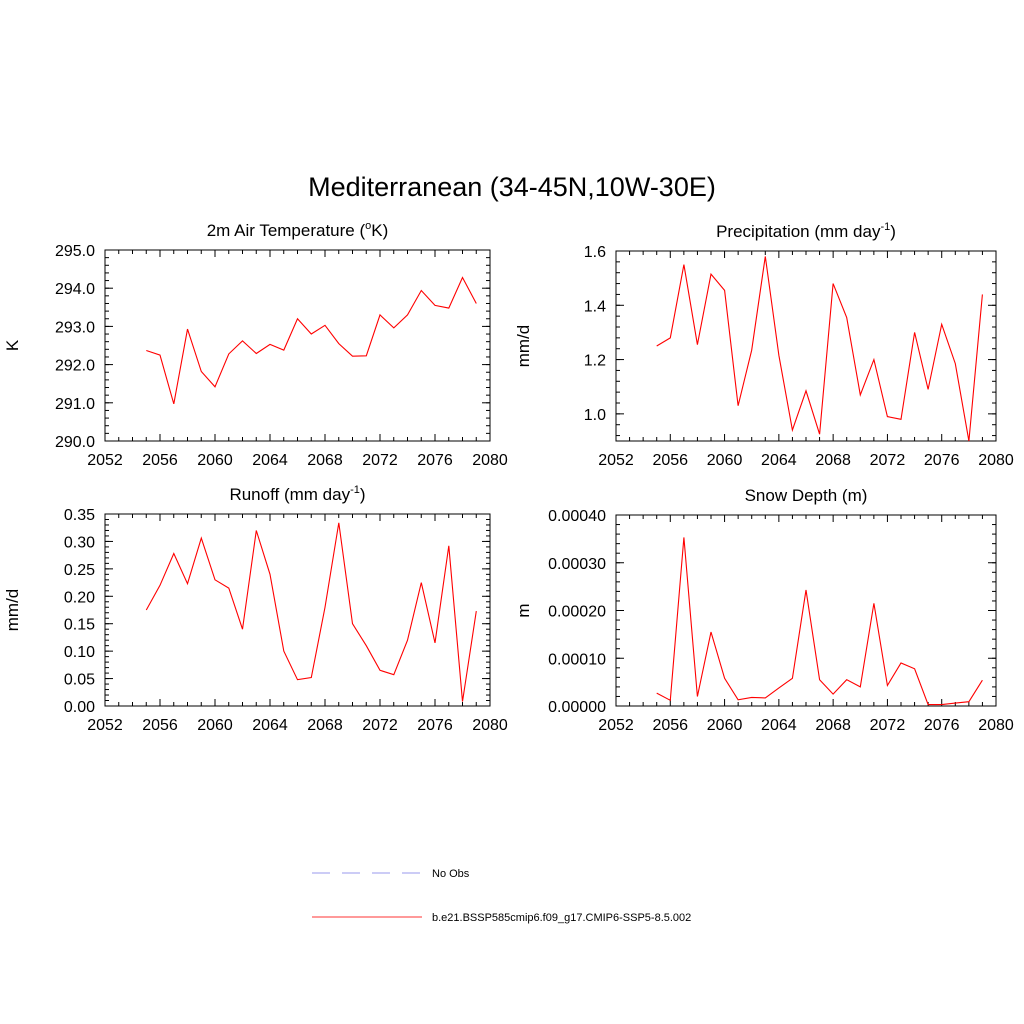 The image size is (1024, 1024). I want to click on y-tick-label: 290.0, so click(75, 442).